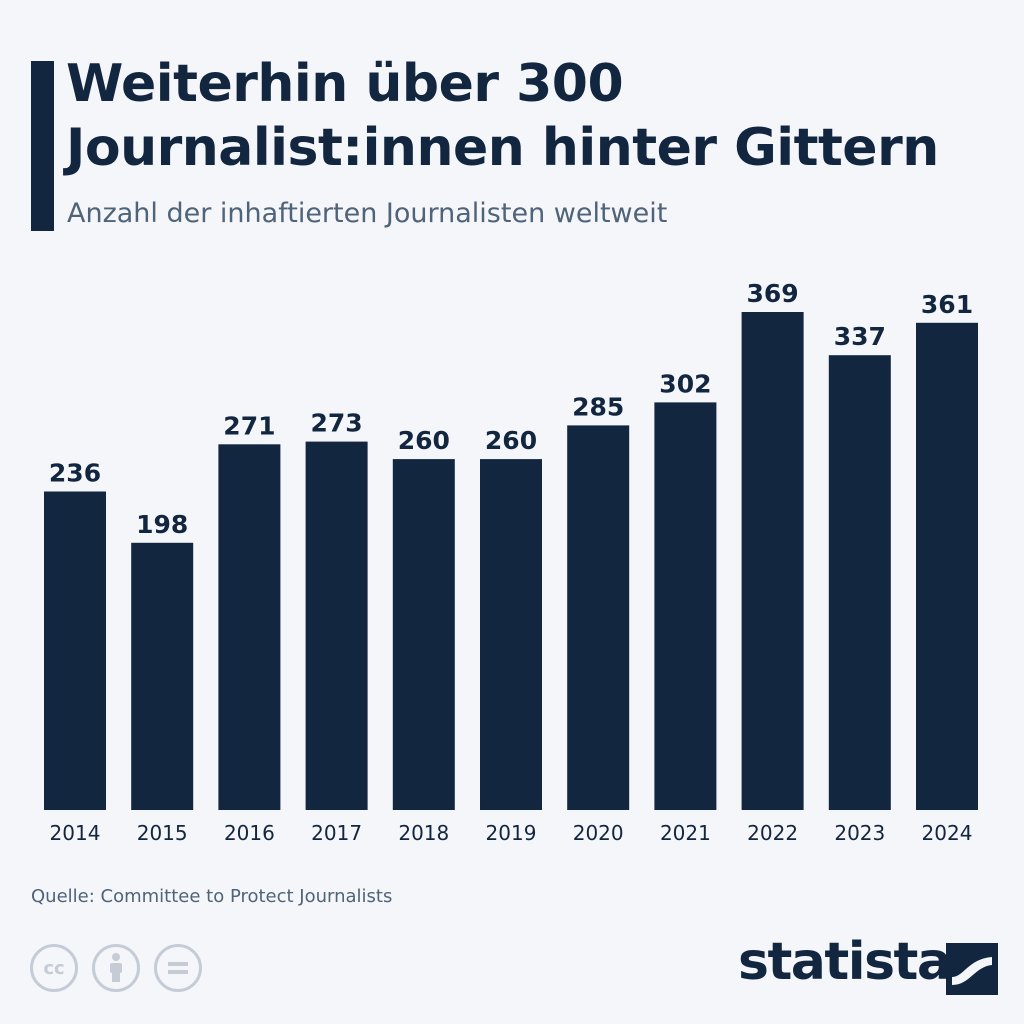  Describe the element at coordinates (345, 84) in the screenshot. I see `chart-title-line-1: Weiterhin über 300` at that location.